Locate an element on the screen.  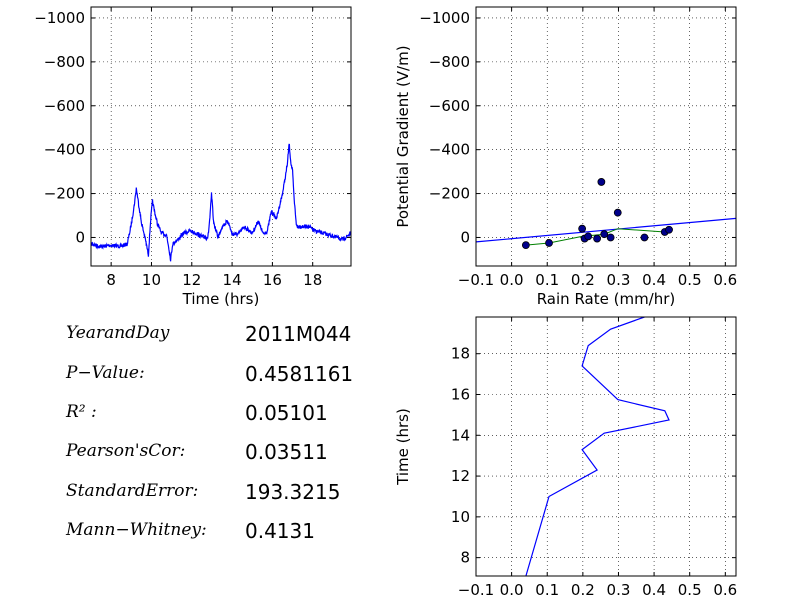
scatter-y-tick-label: −400 is located at coordinates (449, 150).